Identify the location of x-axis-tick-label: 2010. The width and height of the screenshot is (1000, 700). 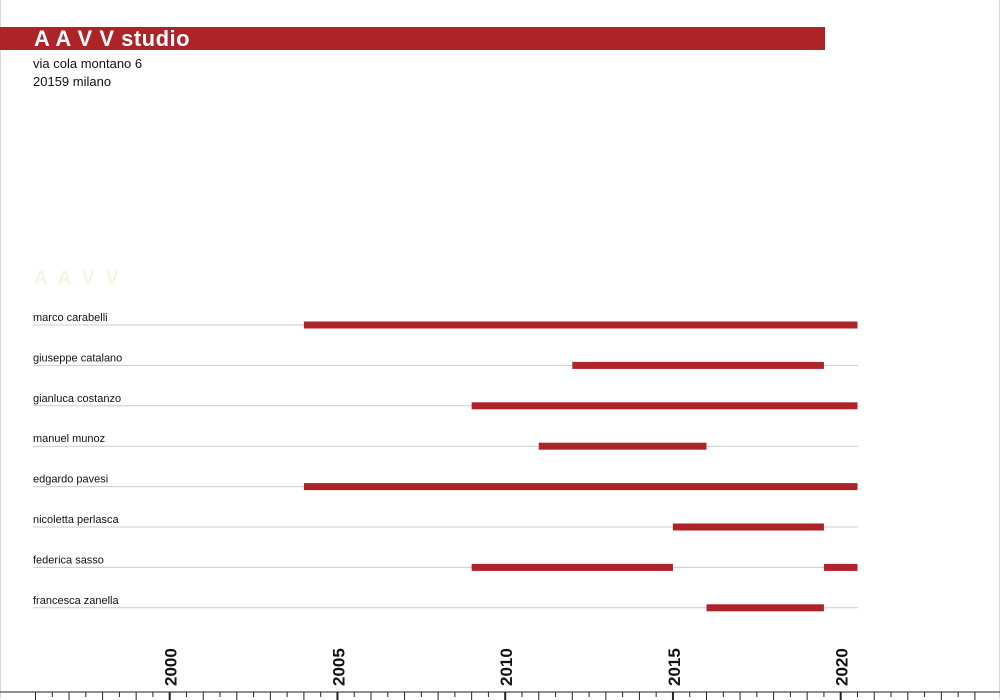
(506, 667).